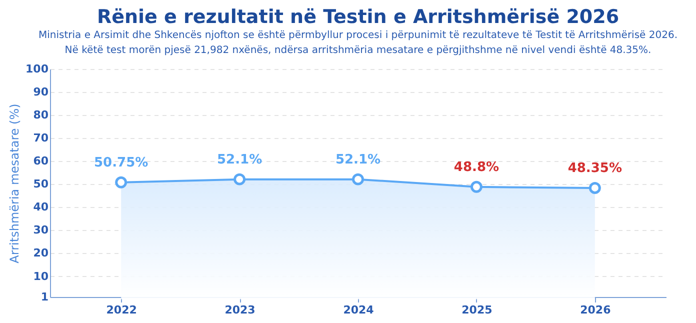 This screenshot has width=696, height=323. What do you see at coordinates (41, 207) in the screenshot?
I see `y-tick-label: 40` at bounding box center [41, 207].